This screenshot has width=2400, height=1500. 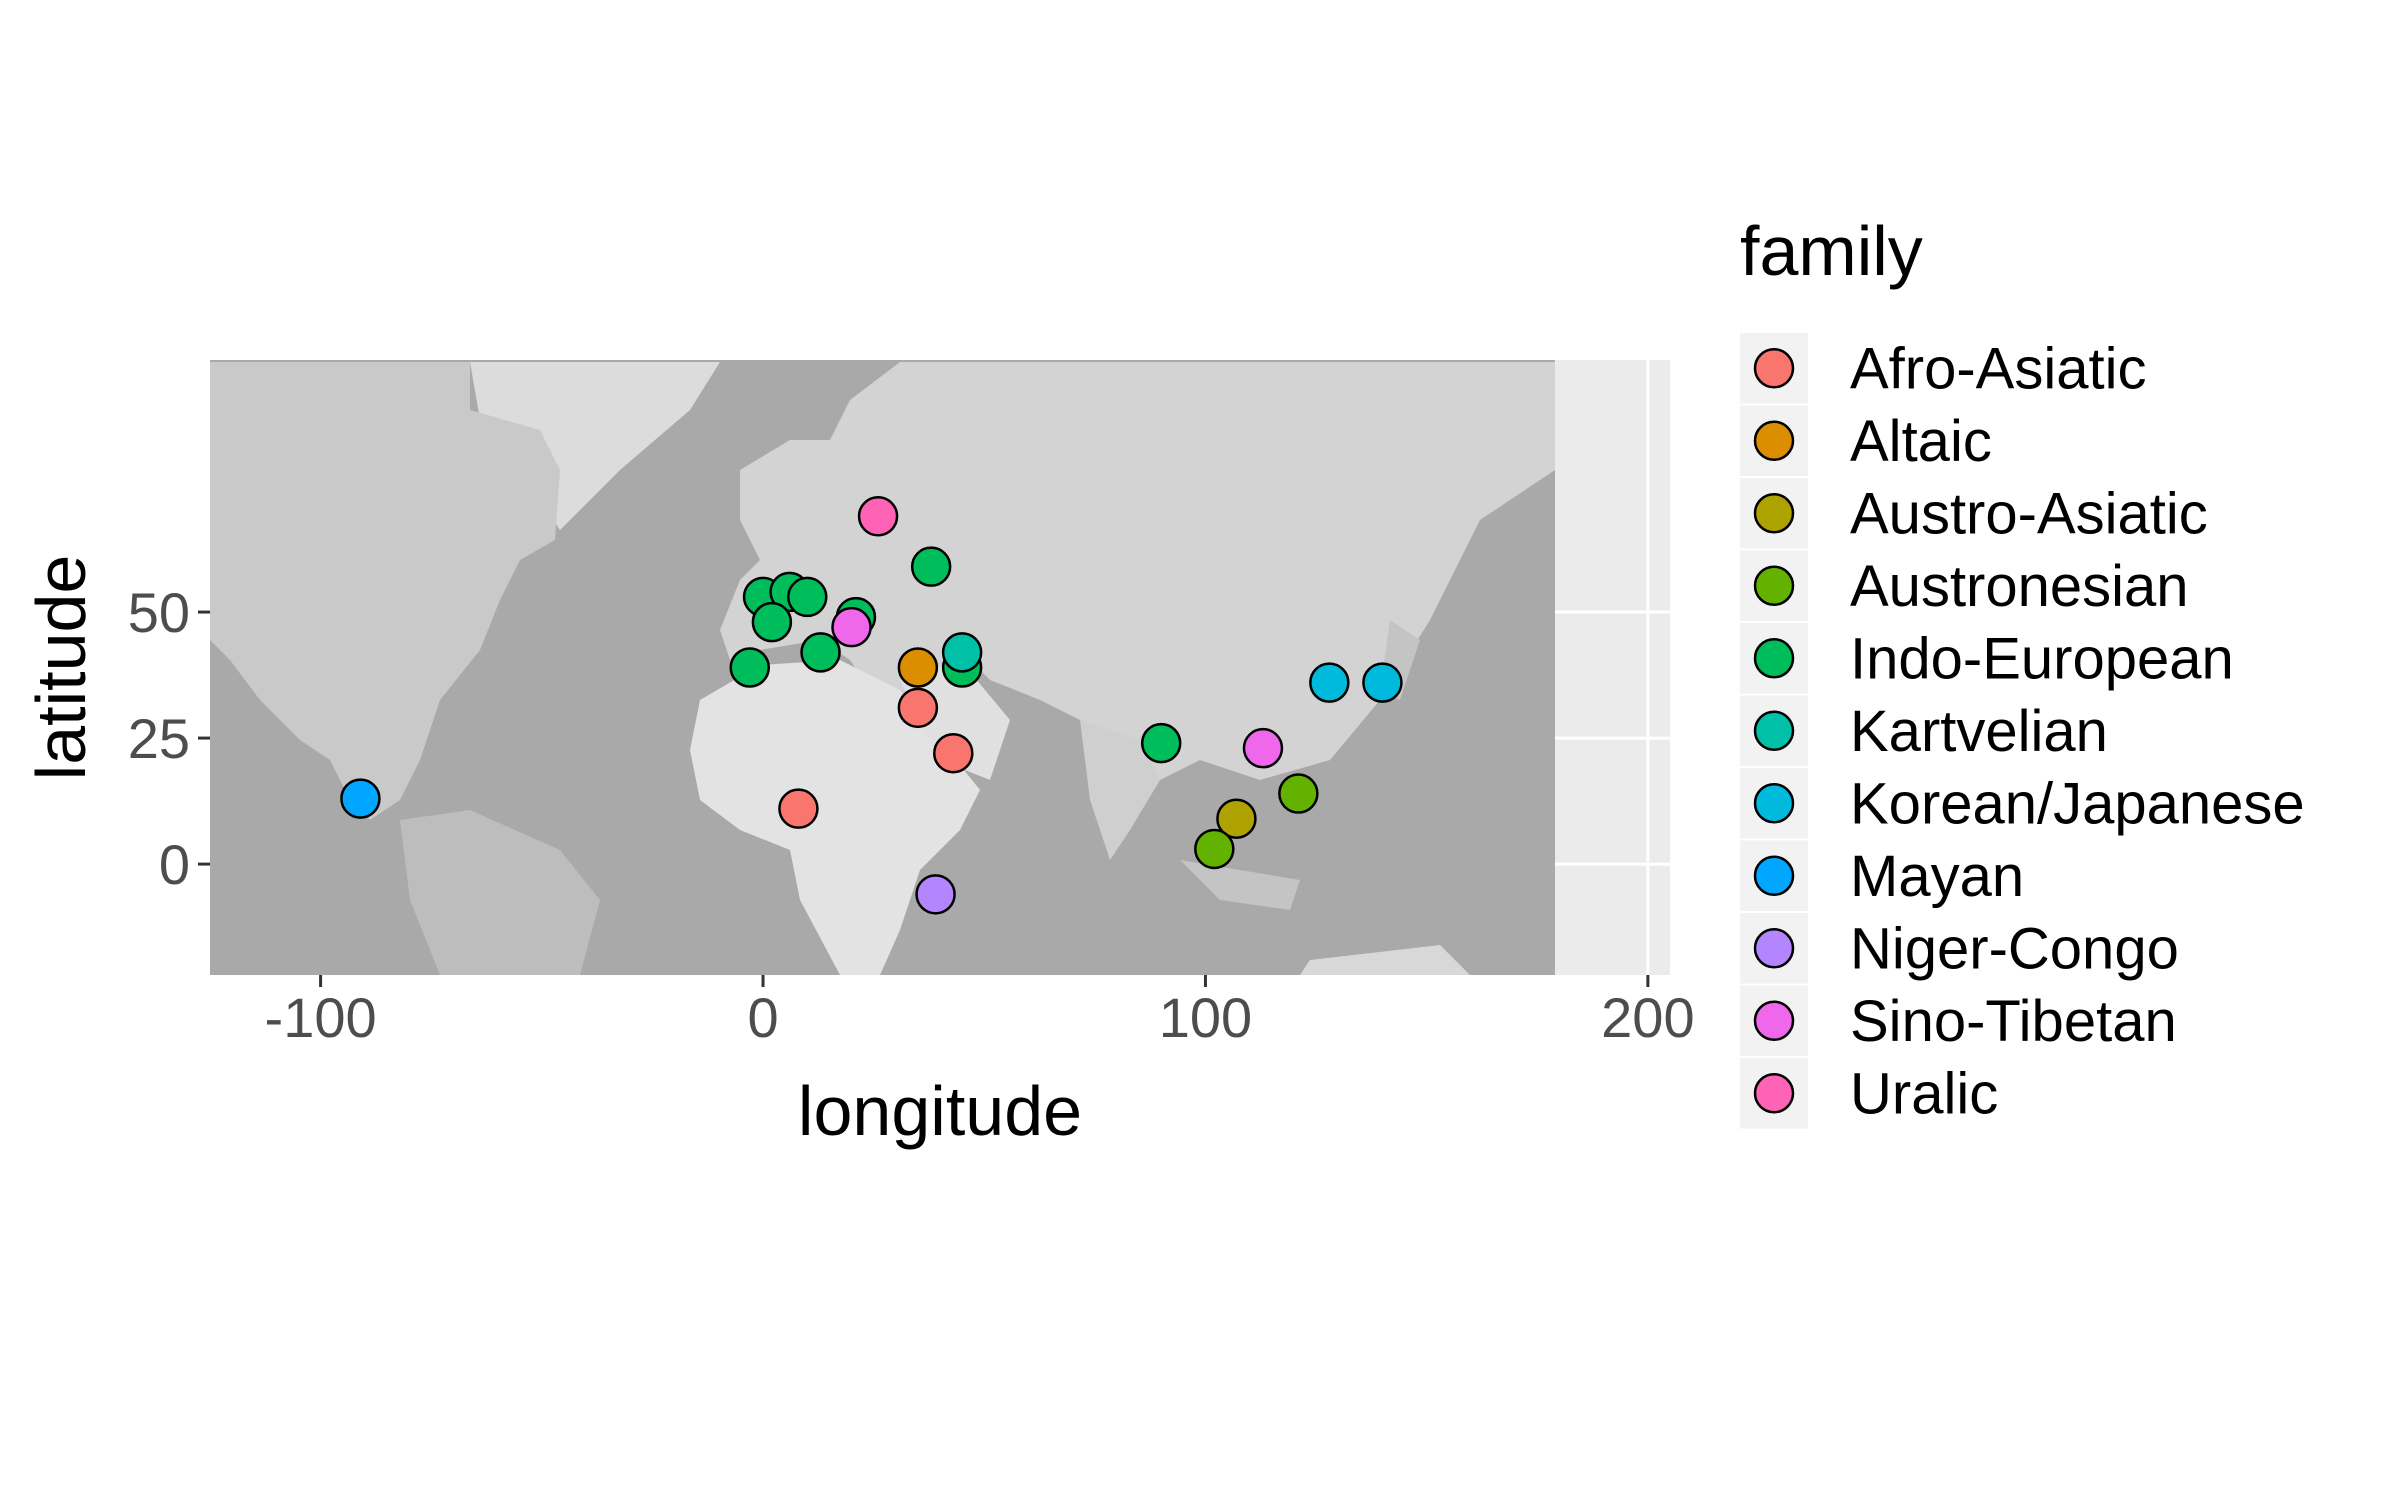 I want to click on legend-entry-label: Kartvelian, so click(x=1979, y=731).